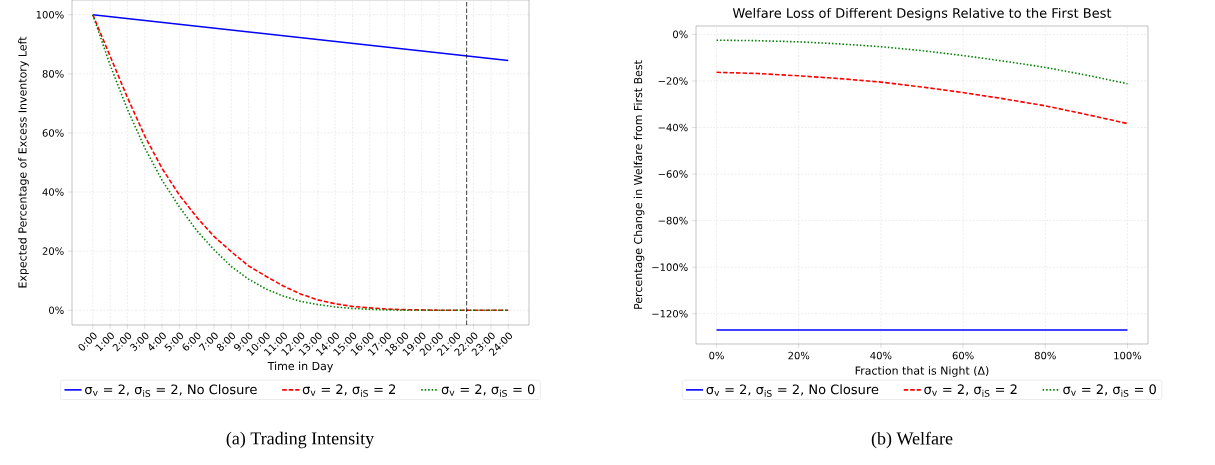 This screenshot has width=1215, height=465. What do you see at coordinates (881, 355) in the screenshot?
I see `x-tick-label: 40%` at bounding box center [881, 355].